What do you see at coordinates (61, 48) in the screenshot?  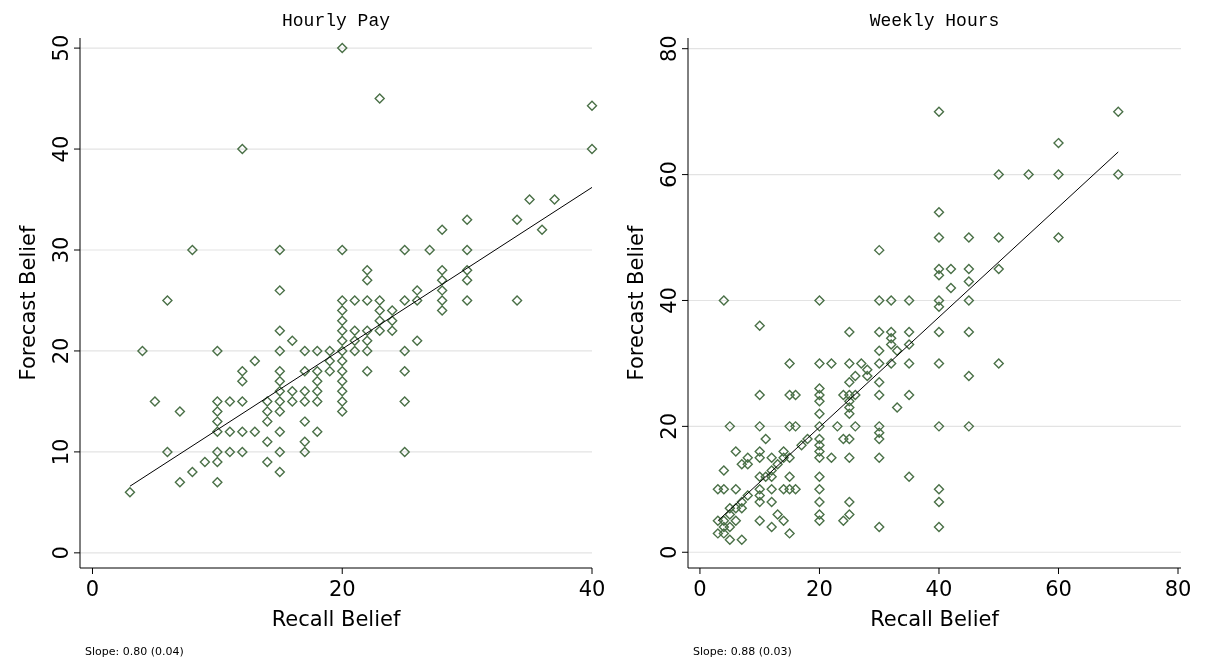 I see `y-tick-label: 50` at bounding box center [61, 48].